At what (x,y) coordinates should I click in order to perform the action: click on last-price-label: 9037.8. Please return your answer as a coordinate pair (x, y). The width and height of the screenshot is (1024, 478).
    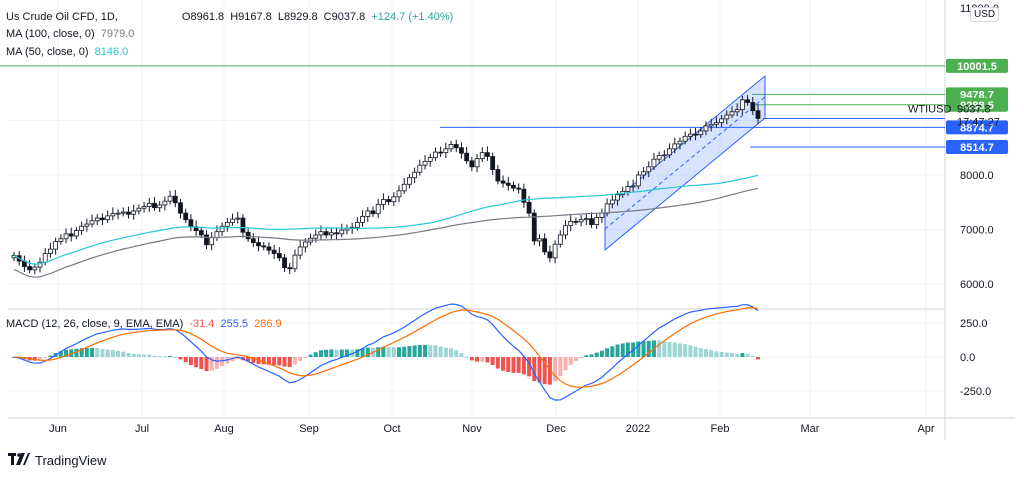
    Looking at the image, I should click on (974, 109).